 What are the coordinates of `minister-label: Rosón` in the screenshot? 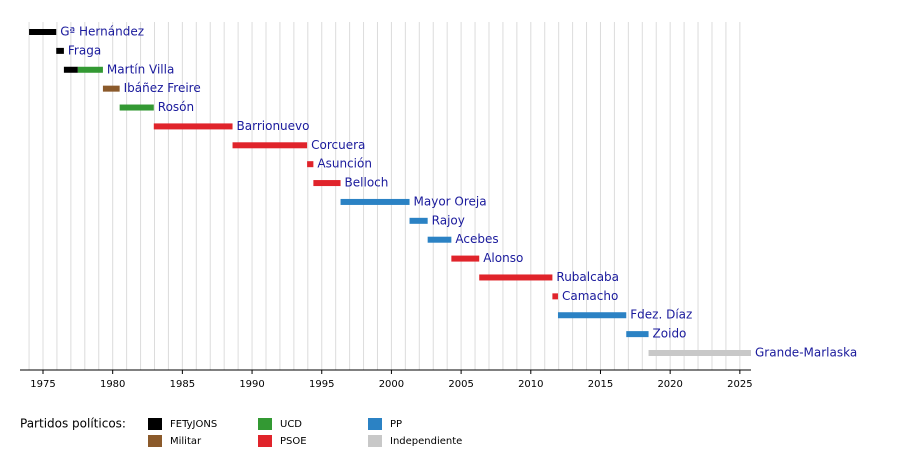 It's located at (176, 107).